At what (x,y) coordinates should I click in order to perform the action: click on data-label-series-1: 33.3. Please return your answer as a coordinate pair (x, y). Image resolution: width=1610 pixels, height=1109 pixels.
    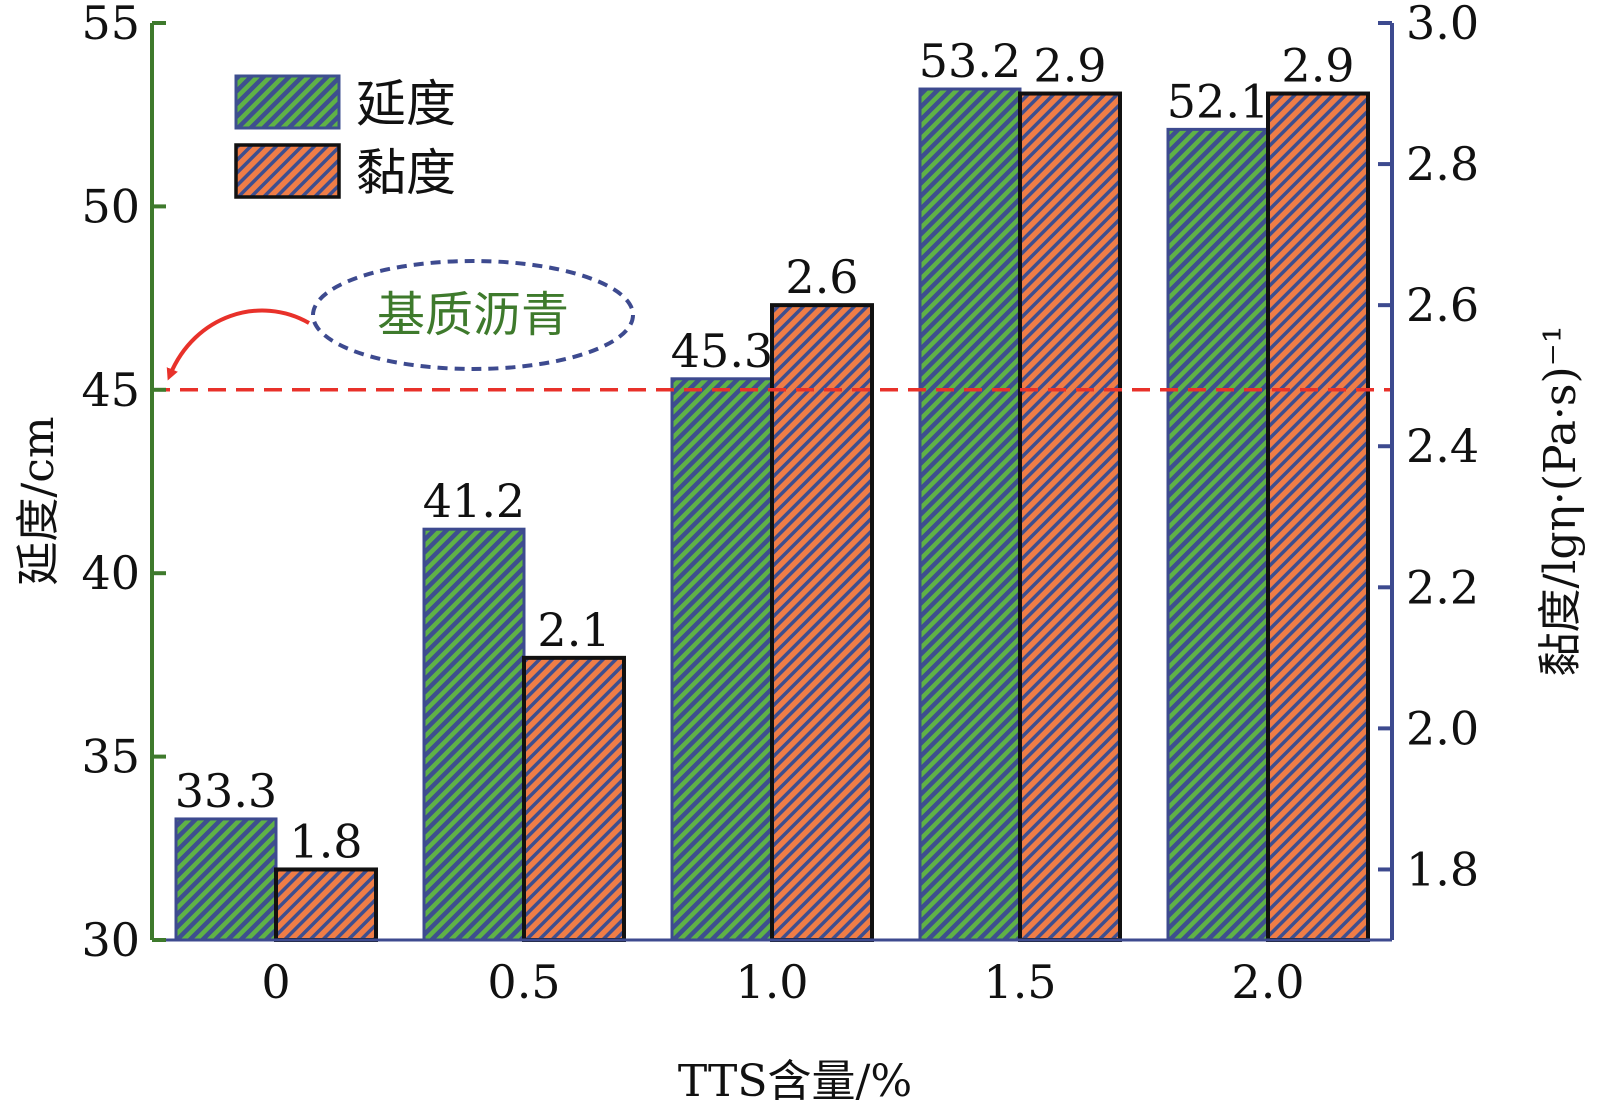
    Looking at the image, I should click on (226, 791).